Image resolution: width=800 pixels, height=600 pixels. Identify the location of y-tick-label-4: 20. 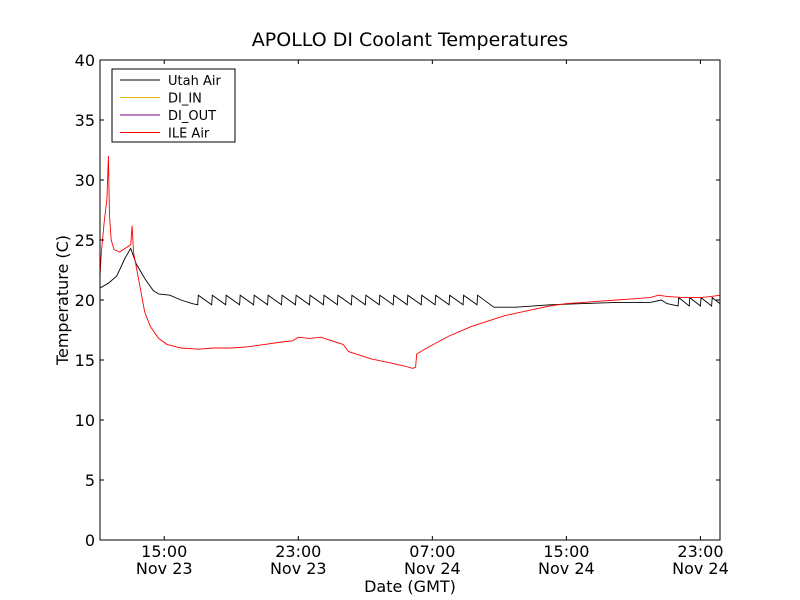
(85, 300).